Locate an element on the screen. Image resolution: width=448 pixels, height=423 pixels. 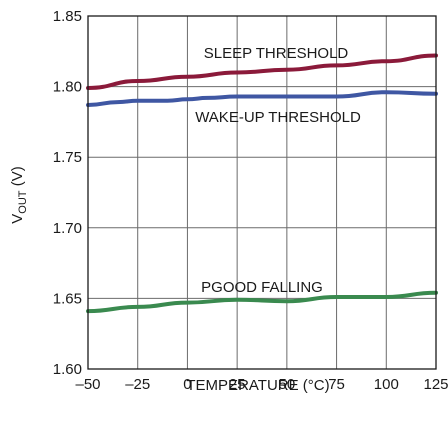
y-axis-label: VOUT (V) is located at coordinates (19, 194).